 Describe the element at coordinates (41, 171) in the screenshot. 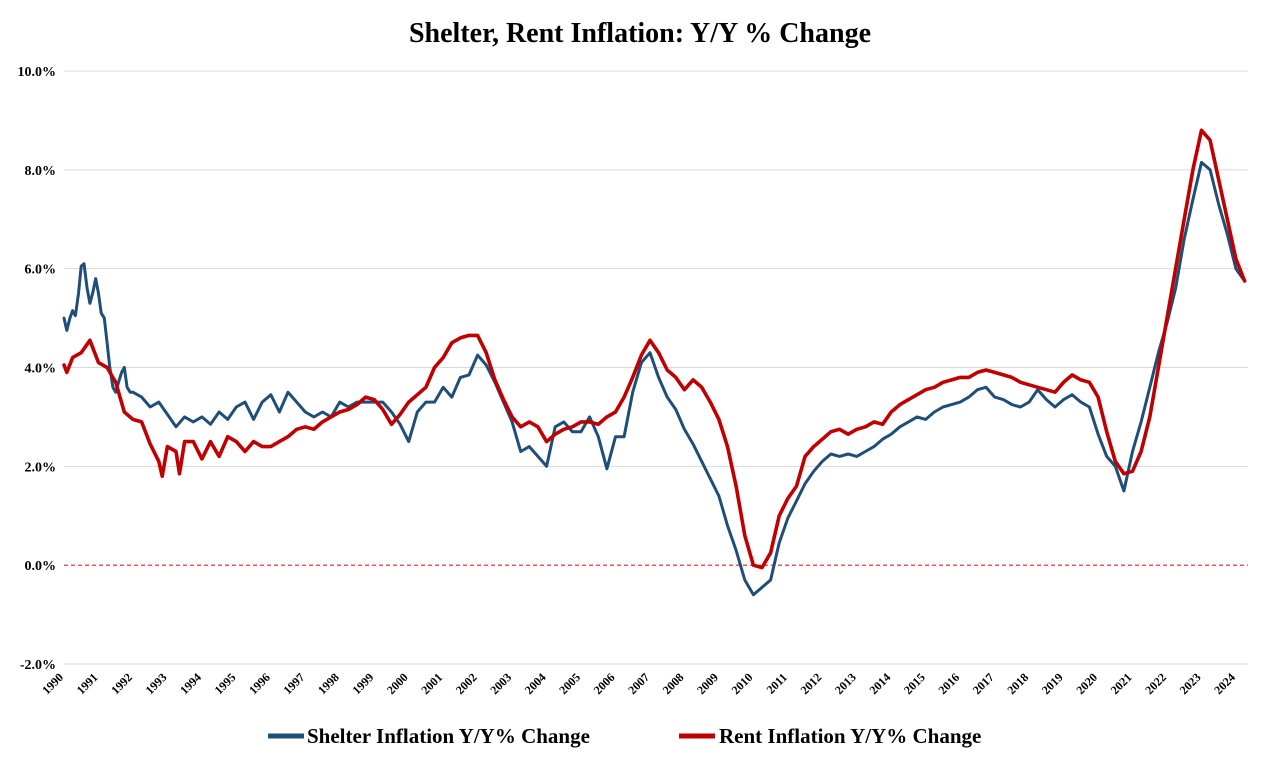

I see `y-tick-label: 8.0%` at that location.